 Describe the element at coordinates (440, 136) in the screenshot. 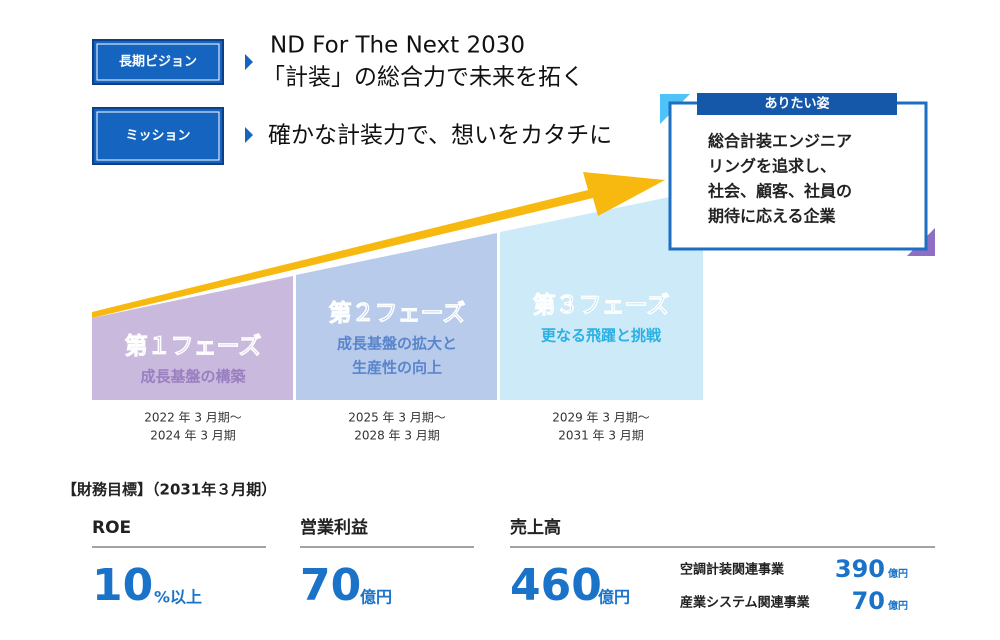

I see `mission-text: 確かな計装力で、想いをカタチに` at that location.